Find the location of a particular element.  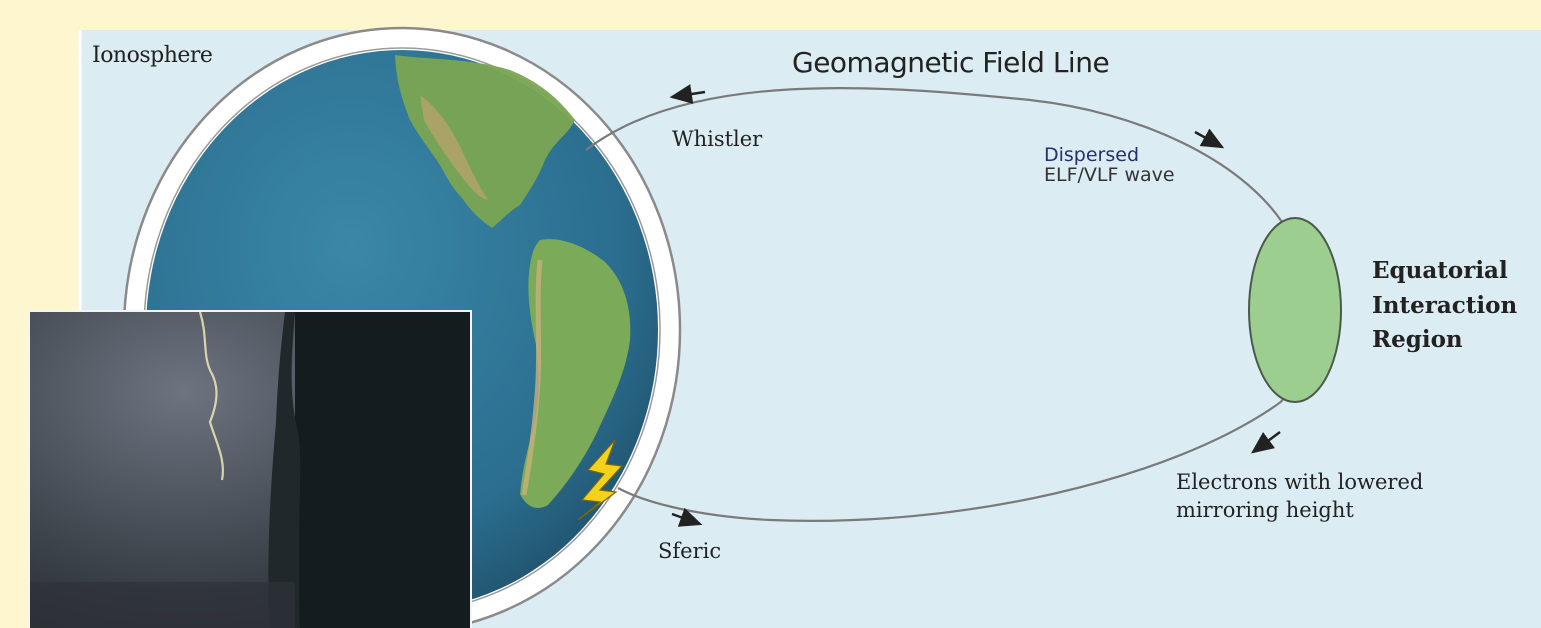

photo-silhouette-edge is located at coordinates (284, 470).